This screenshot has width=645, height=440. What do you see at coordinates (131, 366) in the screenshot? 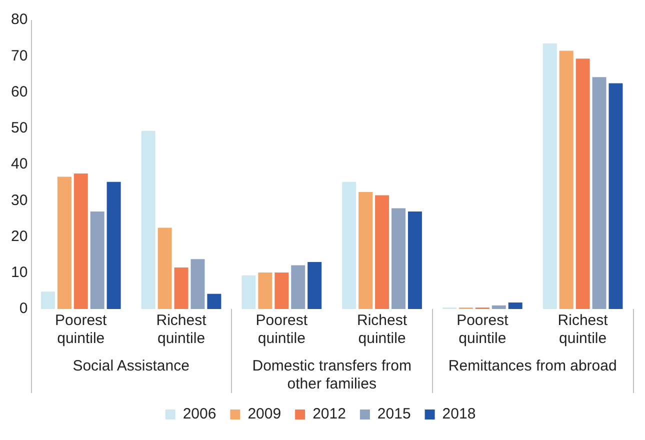
I see `text: Social Assistance` at bounding box center [131, 366].